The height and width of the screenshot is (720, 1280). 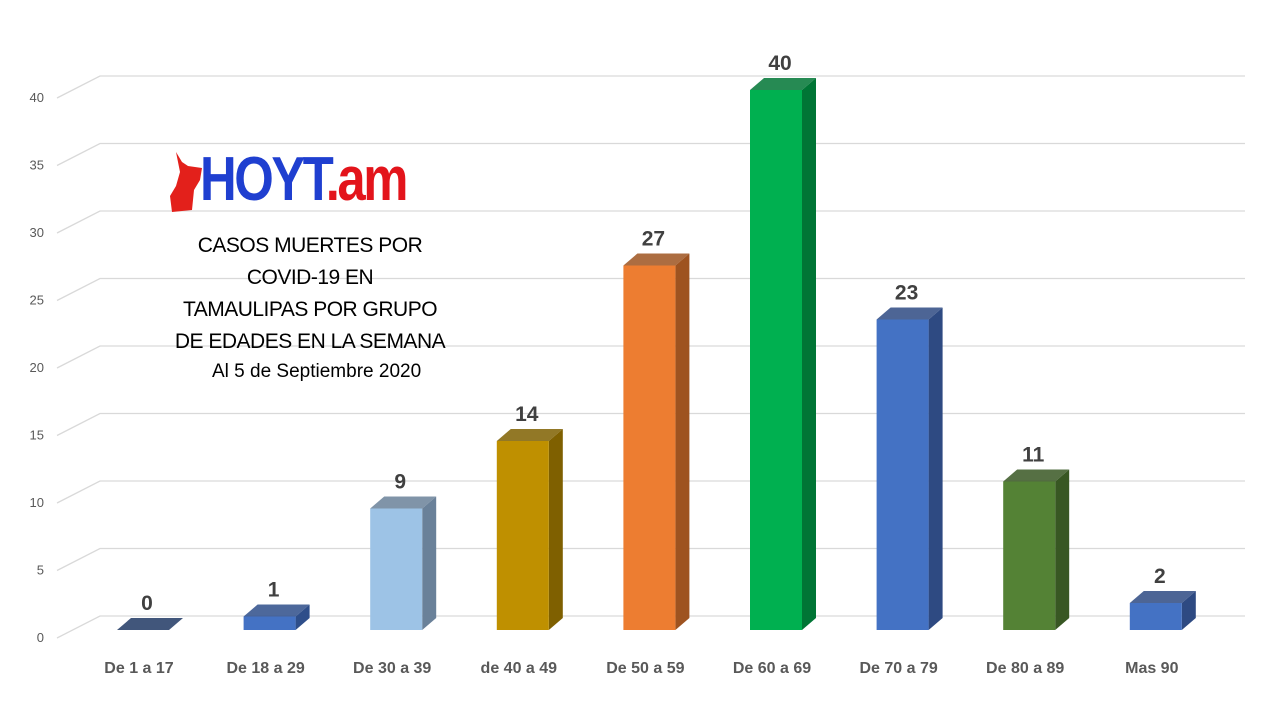 What do you see at coordinates (37, 435) in the screenshot?
I see `y-tick-label: 15` at bounding box center [37, 435].